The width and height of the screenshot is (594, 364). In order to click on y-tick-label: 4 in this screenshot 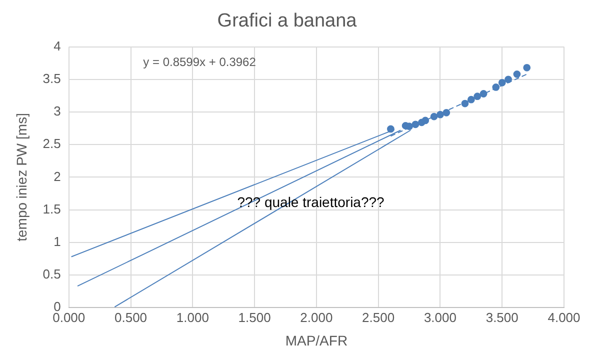, I will do `click(57, 46)`.